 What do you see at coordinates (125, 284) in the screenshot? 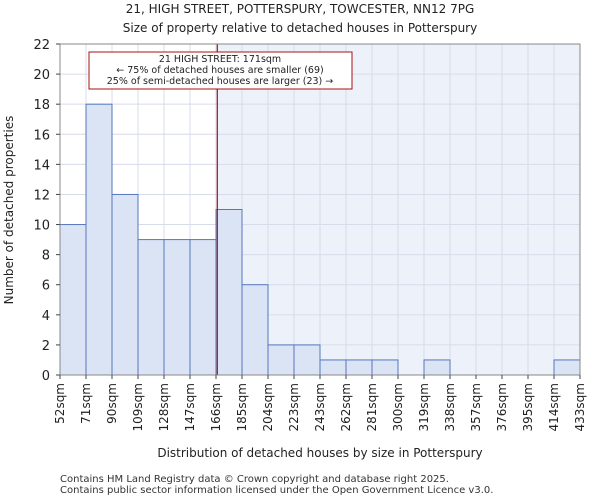
I see `bar-90sqm` at bounding box center [125, 284].